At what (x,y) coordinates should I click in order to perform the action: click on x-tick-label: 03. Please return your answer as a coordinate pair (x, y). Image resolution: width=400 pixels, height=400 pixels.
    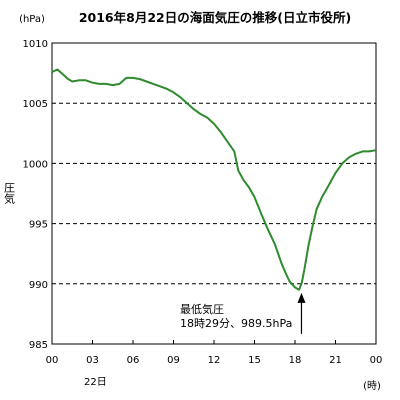
    Looking at the image, I should click on (92, 360).